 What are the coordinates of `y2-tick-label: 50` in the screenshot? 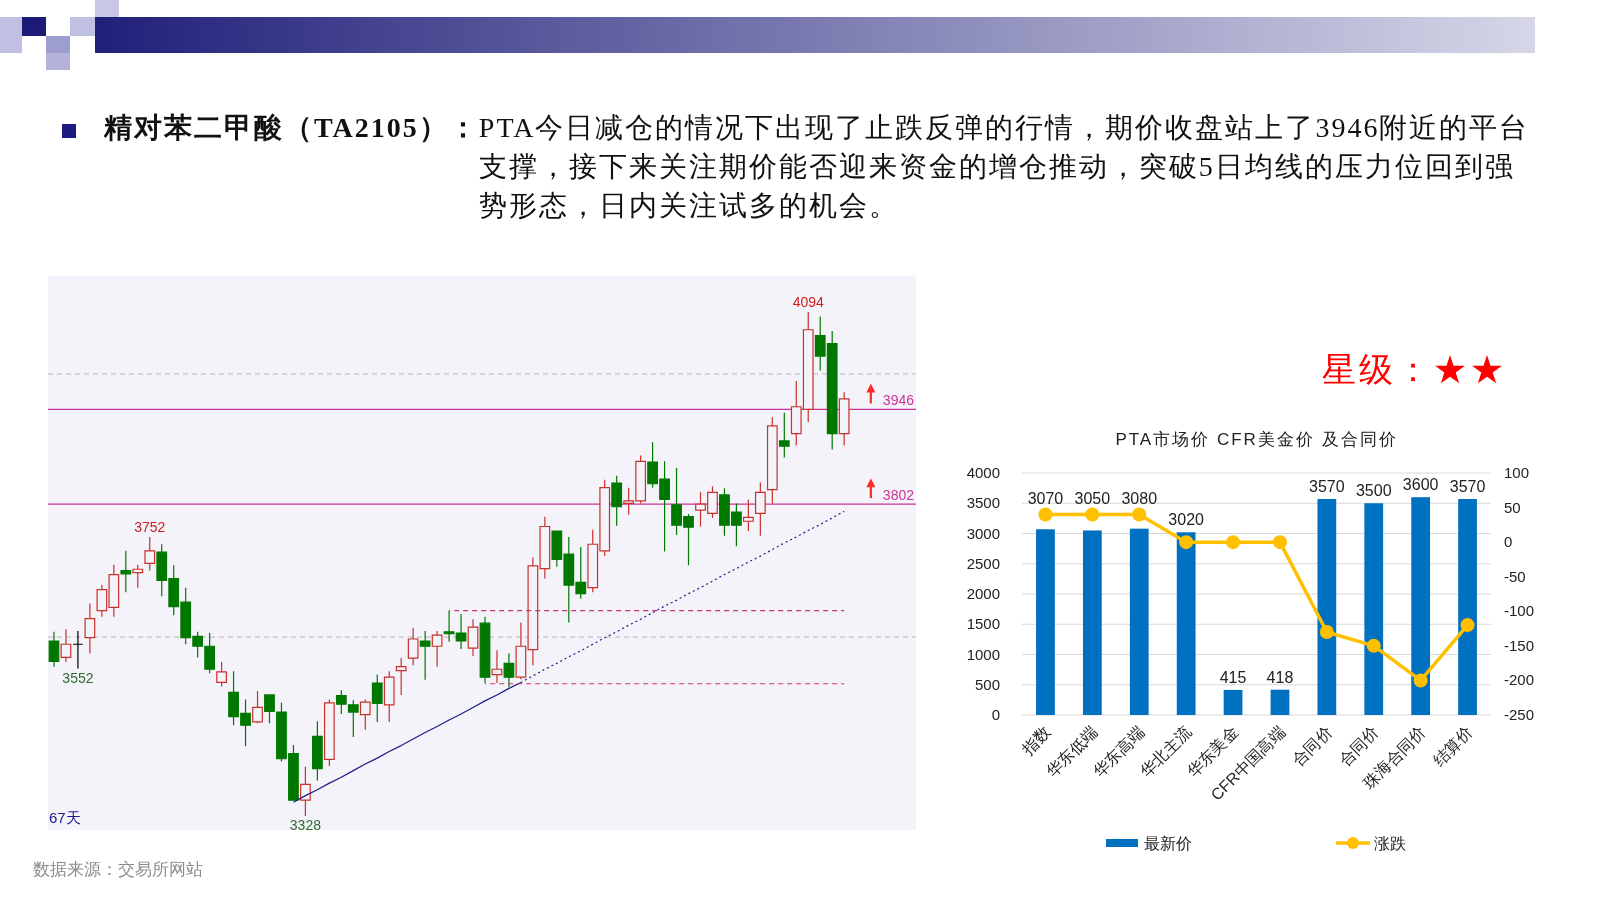 It's located at (1512, 507).